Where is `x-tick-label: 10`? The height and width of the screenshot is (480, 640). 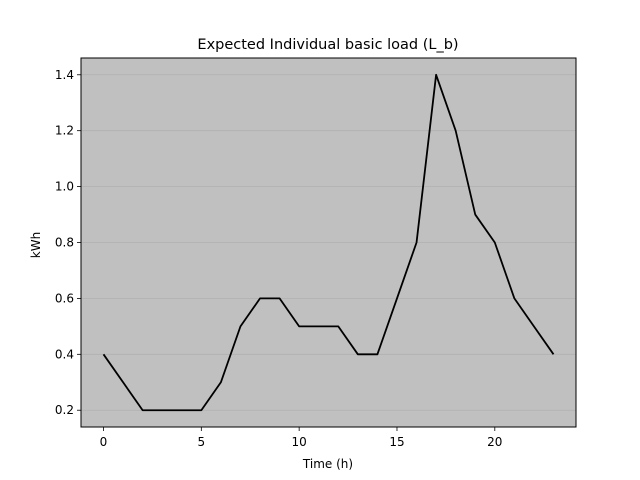 x-tick-label: 10 is located at coordinates (299, 442).